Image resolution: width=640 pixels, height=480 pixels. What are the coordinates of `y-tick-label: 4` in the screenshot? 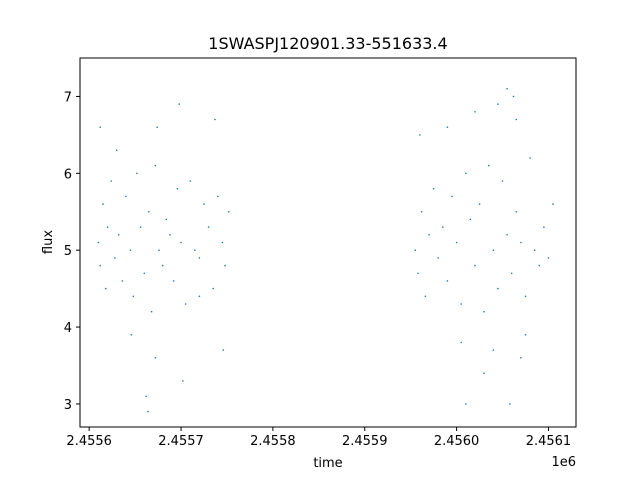 It's located at (68, 328).